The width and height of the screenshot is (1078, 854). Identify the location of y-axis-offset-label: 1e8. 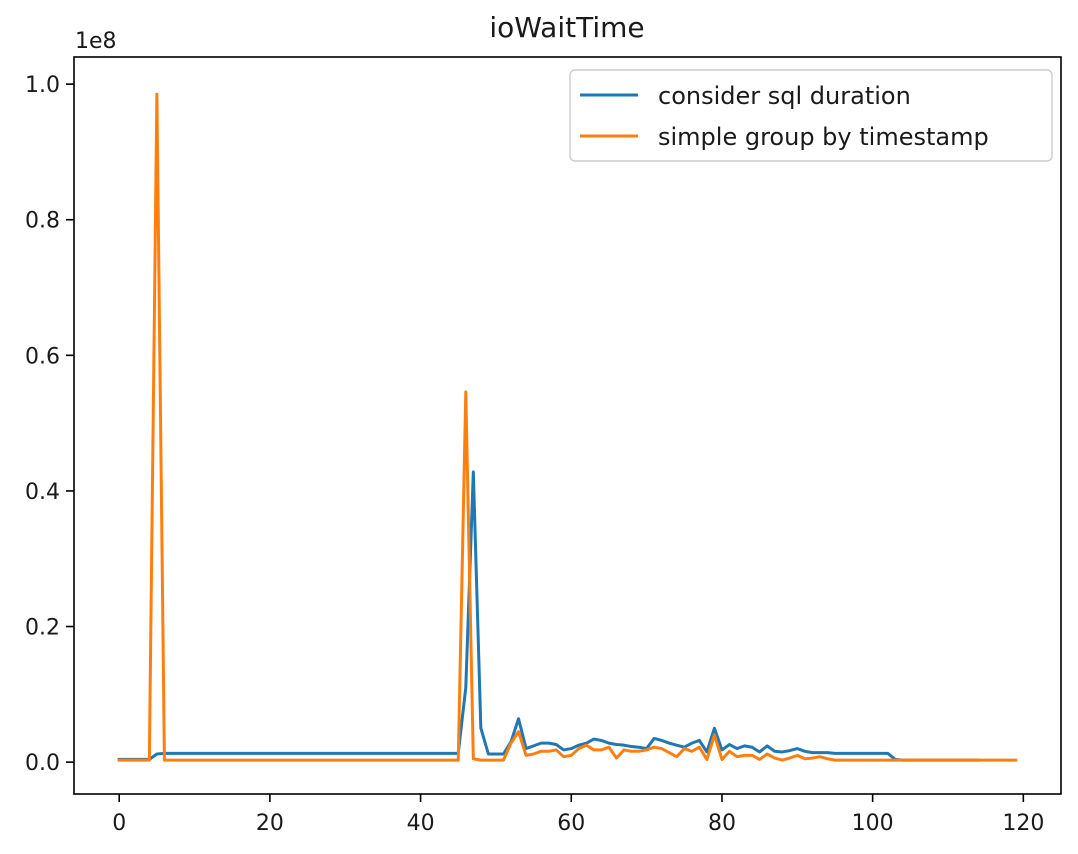
(96, 41).